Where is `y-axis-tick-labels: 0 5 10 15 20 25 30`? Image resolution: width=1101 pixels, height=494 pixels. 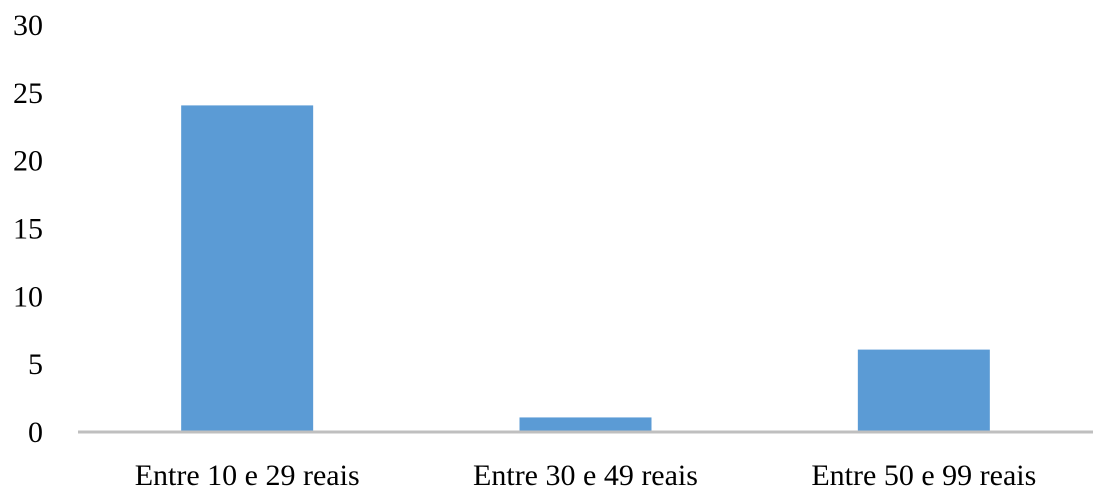 y-axis-tick-labels: 0 5 10 15 20 25 30 is located at coordinates (28, 229).